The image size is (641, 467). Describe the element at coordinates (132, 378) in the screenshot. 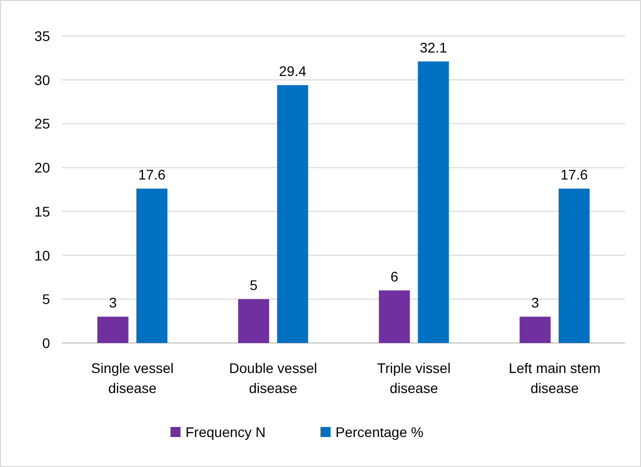

I see `x-tick-label: Single vessel disease` at that location.